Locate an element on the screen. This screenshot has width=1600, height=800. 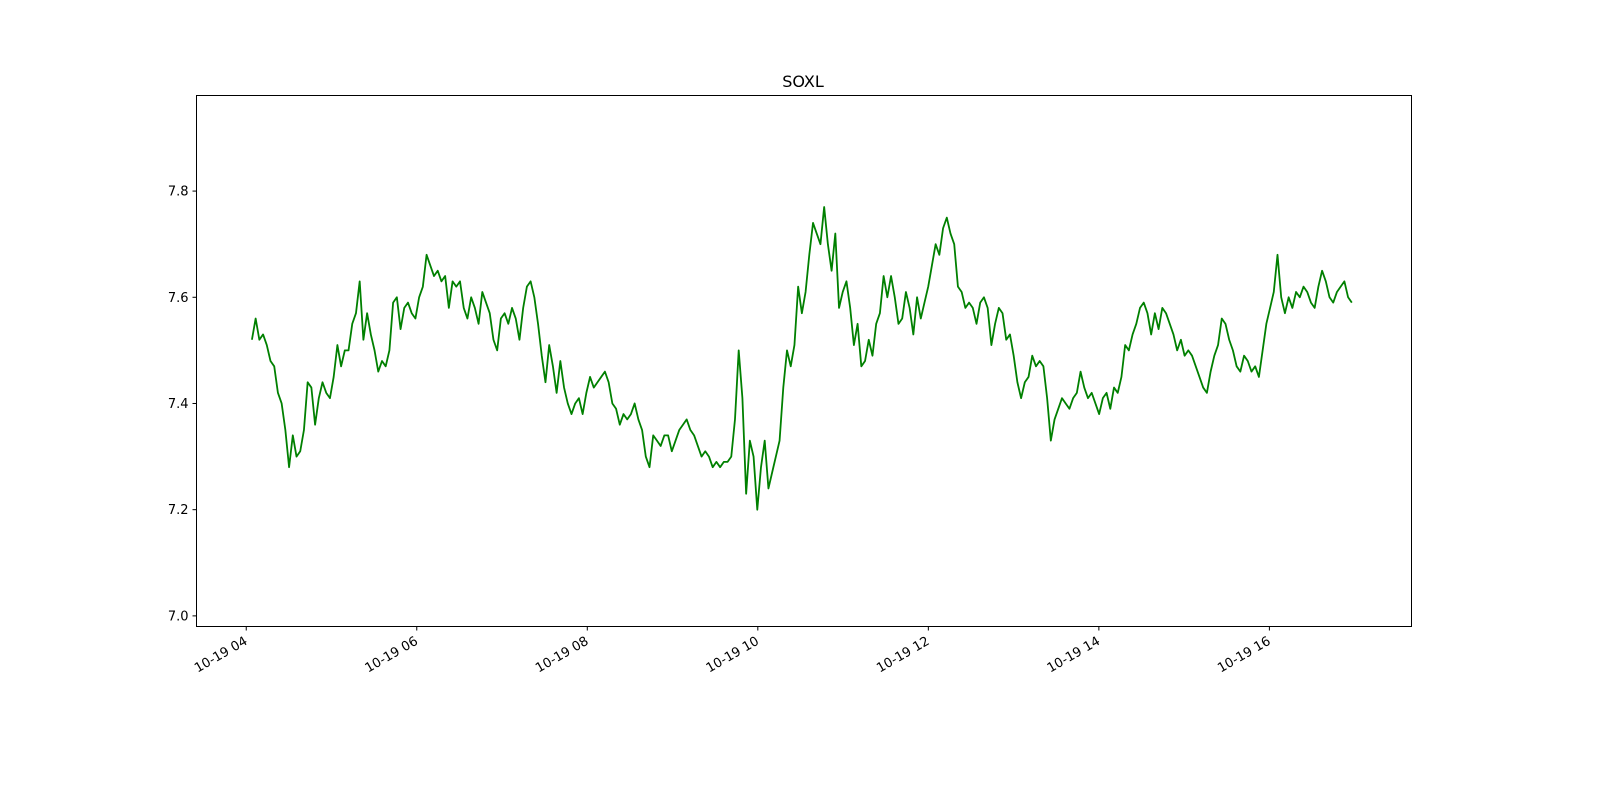
y-tick-label: 7.2 is located at coordinates (178, 510).